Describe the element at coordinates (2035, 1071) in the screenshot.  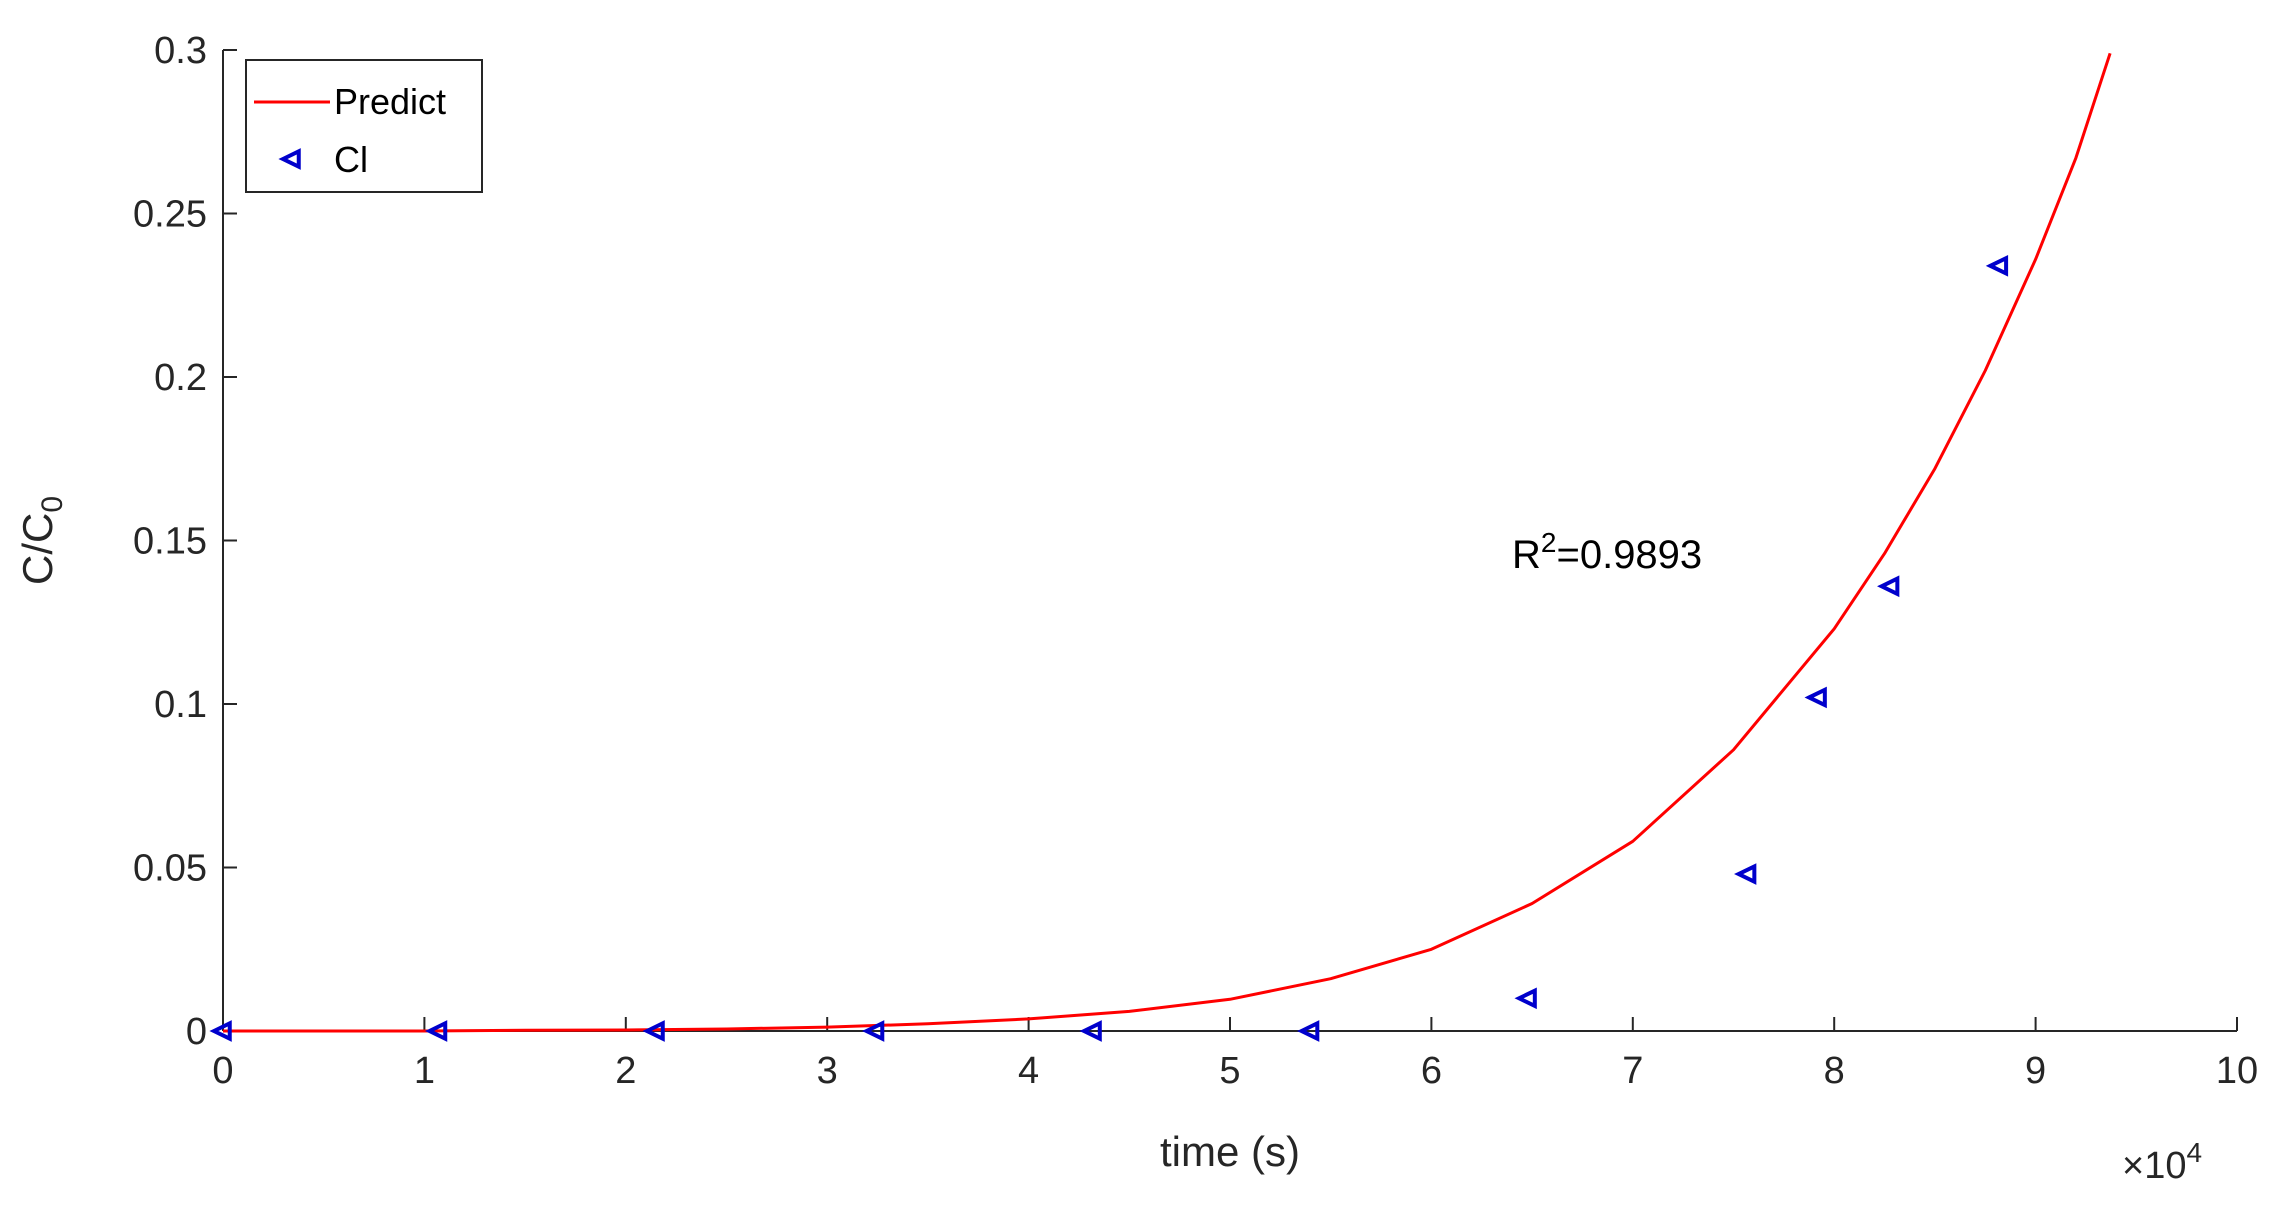
I see `x-tick-label: 9` at that location.